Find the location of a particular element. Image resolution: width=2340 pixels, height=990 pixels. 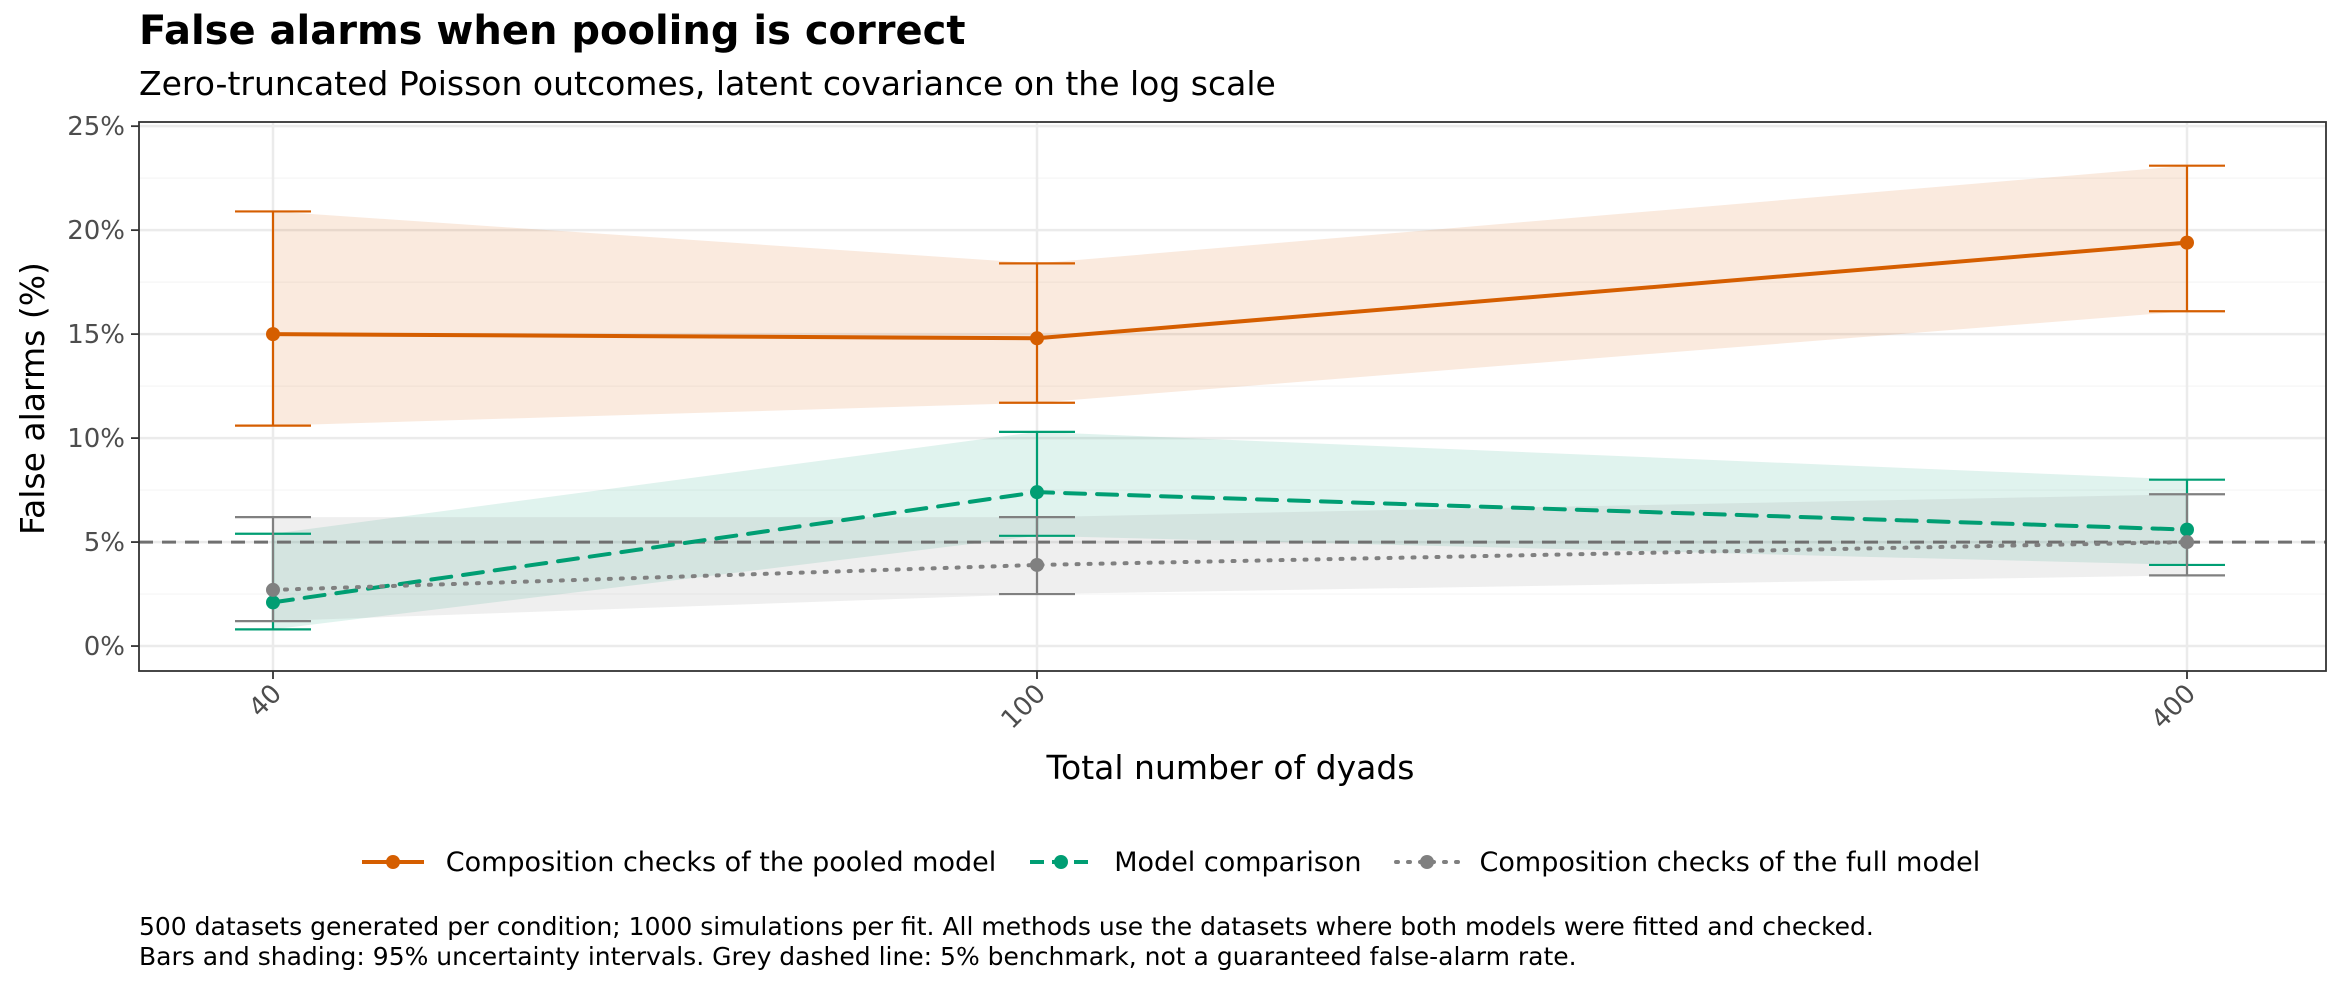

y-tick-label: 5% is located at coordinates (104, 543).